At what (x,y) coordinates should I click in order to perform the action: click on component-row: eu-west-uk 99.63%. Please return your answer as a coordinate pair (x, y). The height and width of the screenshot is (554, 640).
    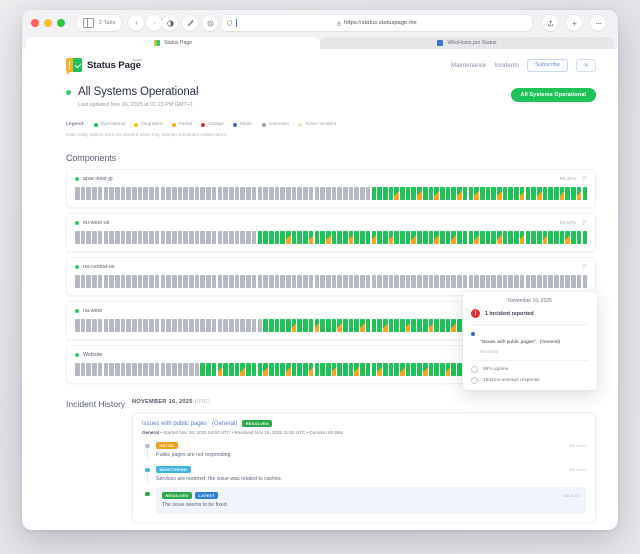
    Looking at the image, I should click on (331, 232).